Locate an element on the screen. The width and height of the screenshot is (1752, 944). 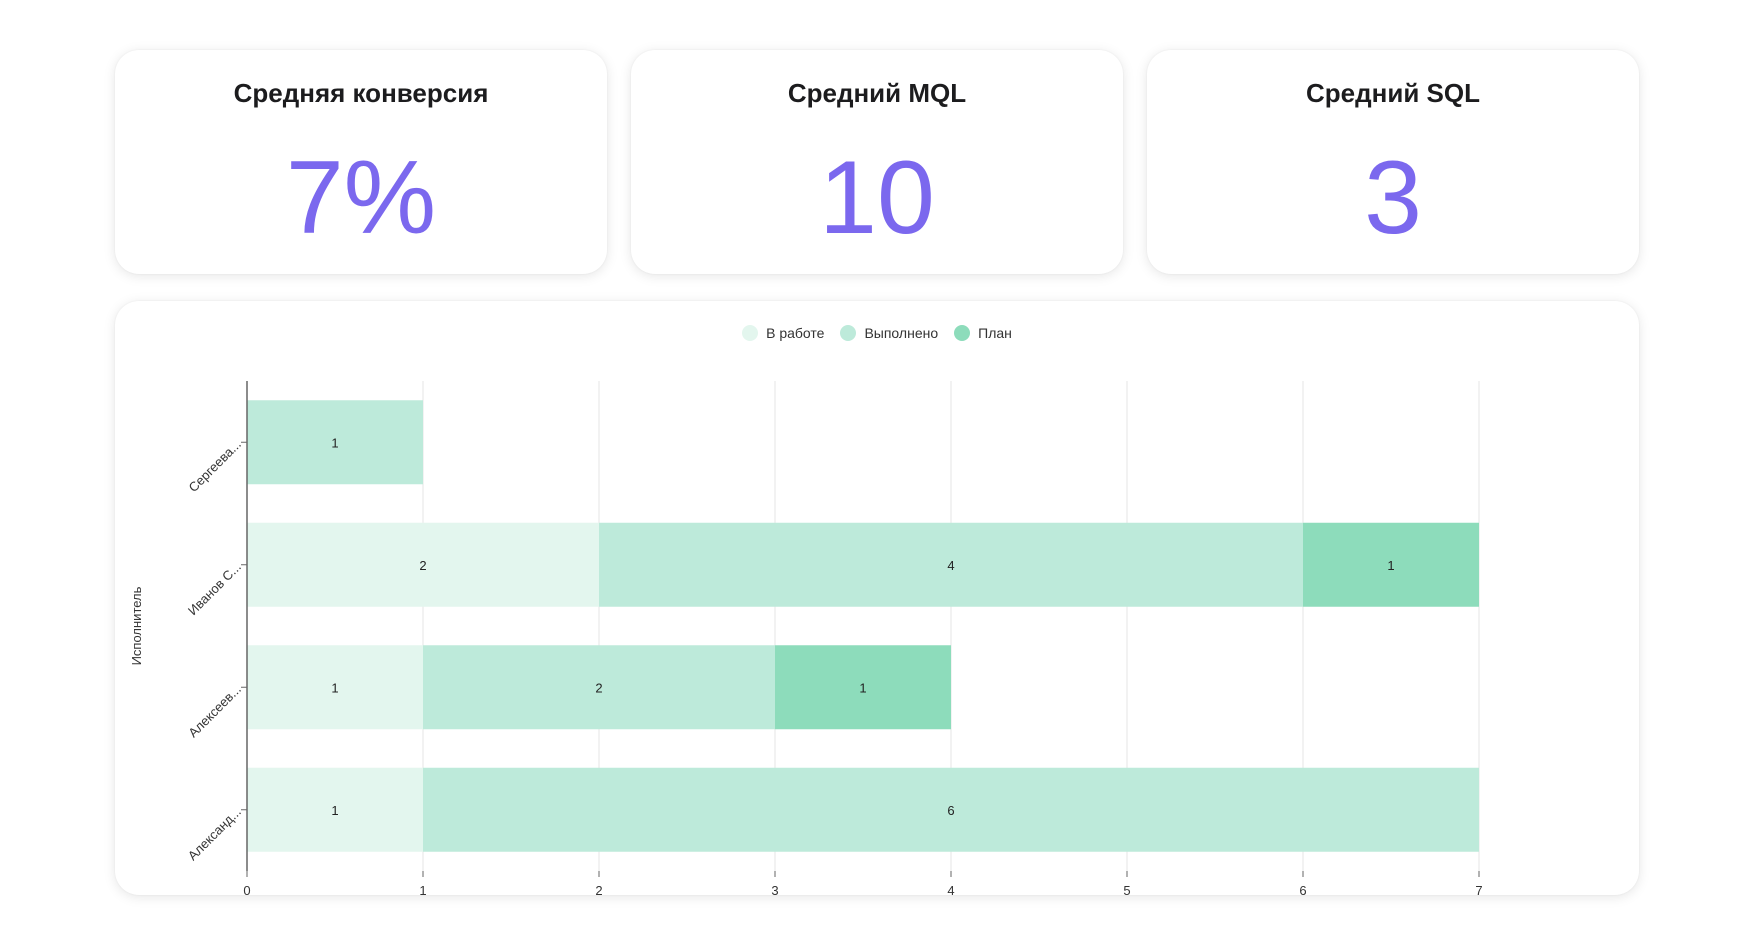
x-tick-label: 3 is located at coordinates (774, 889).